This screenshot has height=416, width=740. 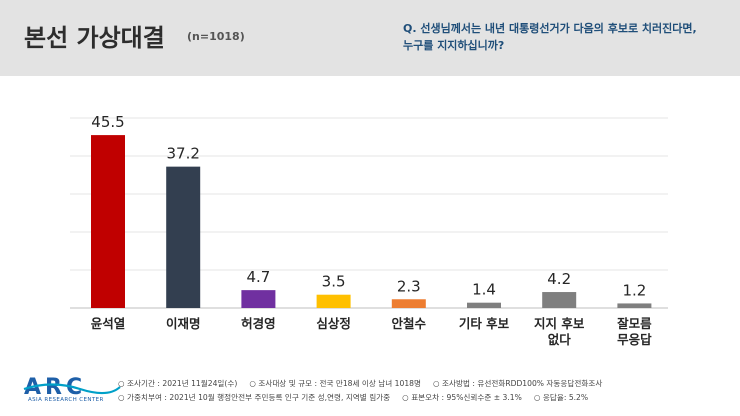 I want to click on data-label: 4.2, so click(x=559, y=279).